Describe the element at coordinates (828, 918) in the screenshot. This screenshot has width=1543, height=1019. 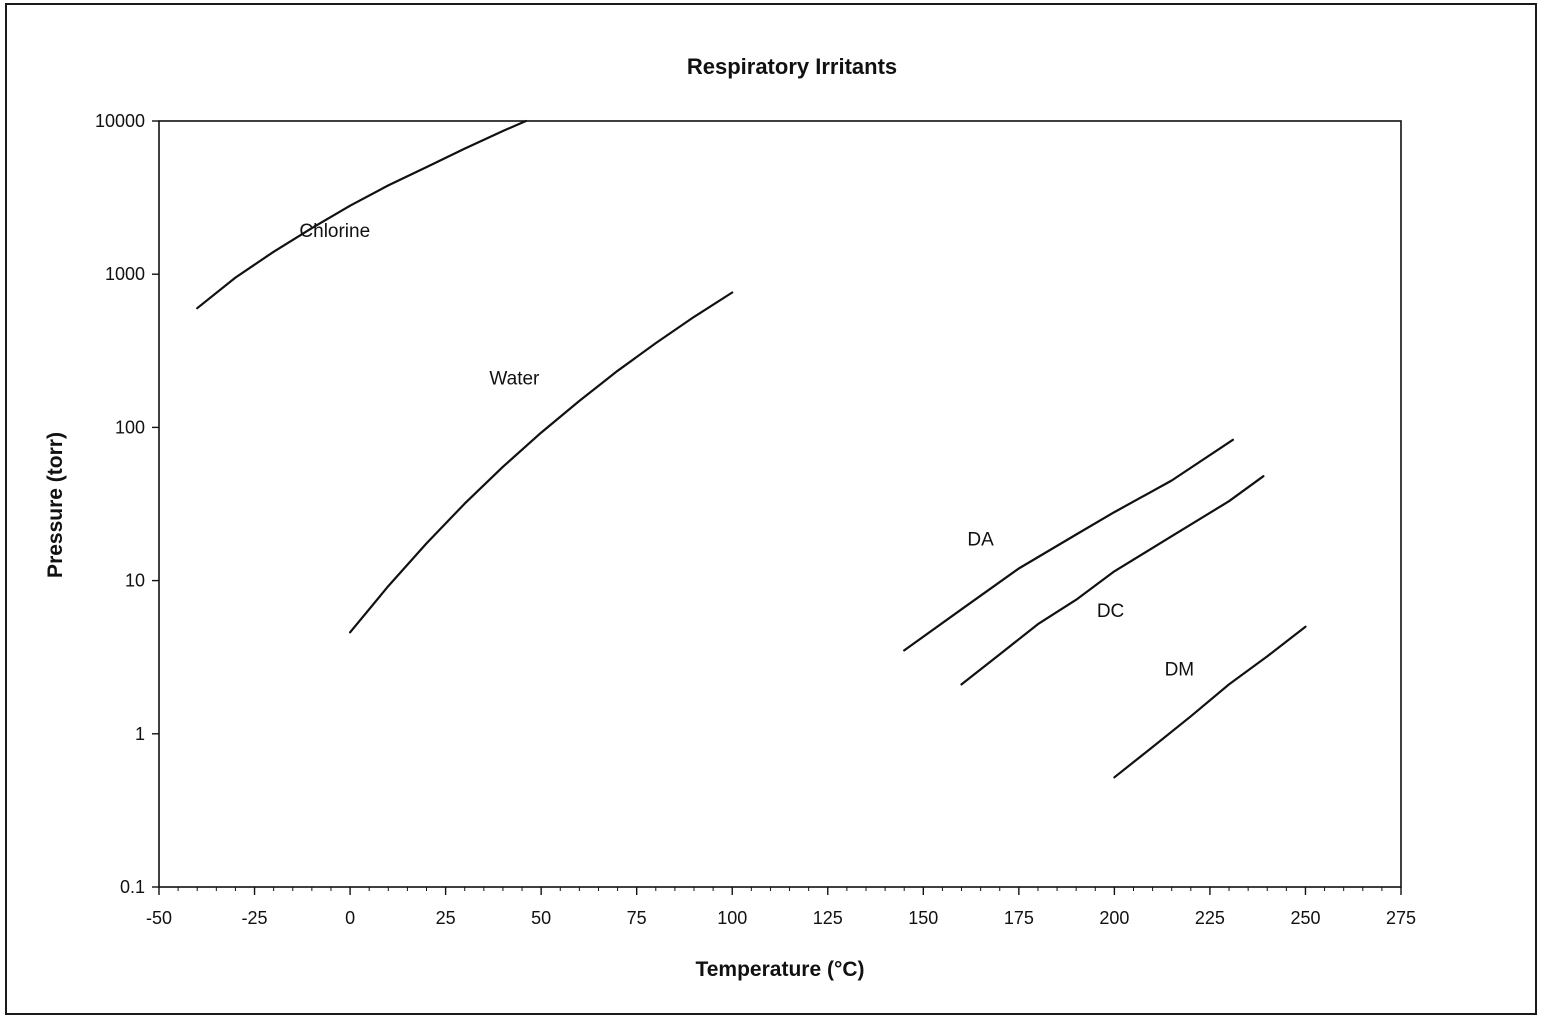
I see `x-tick-label: 125` at that location.